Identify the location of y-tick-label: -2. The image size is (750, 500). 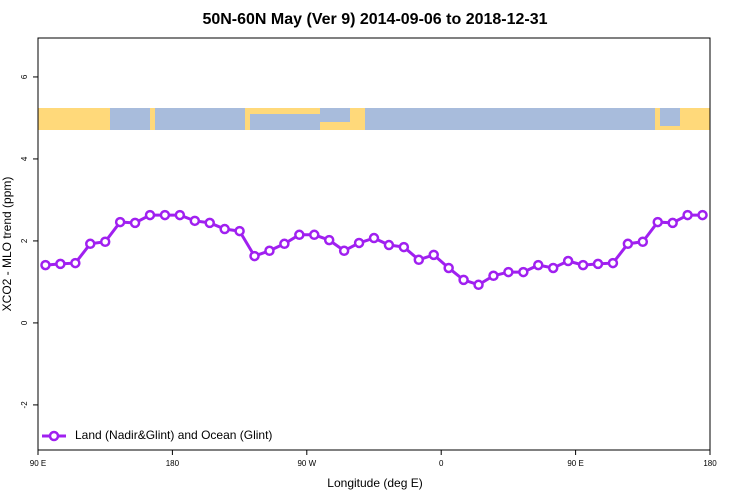
(24, 405).